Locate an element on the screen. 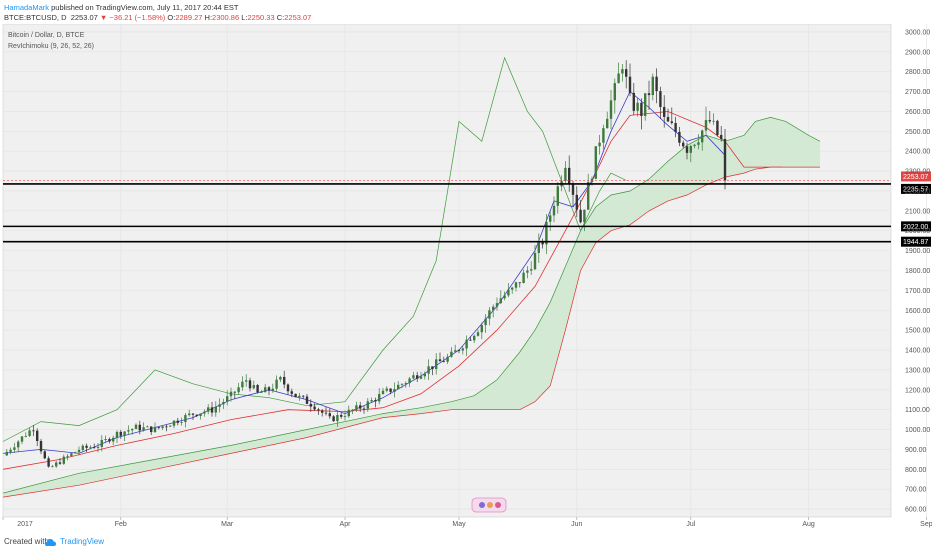  footer: Created with TradingView is located at coordinates (466, 542).